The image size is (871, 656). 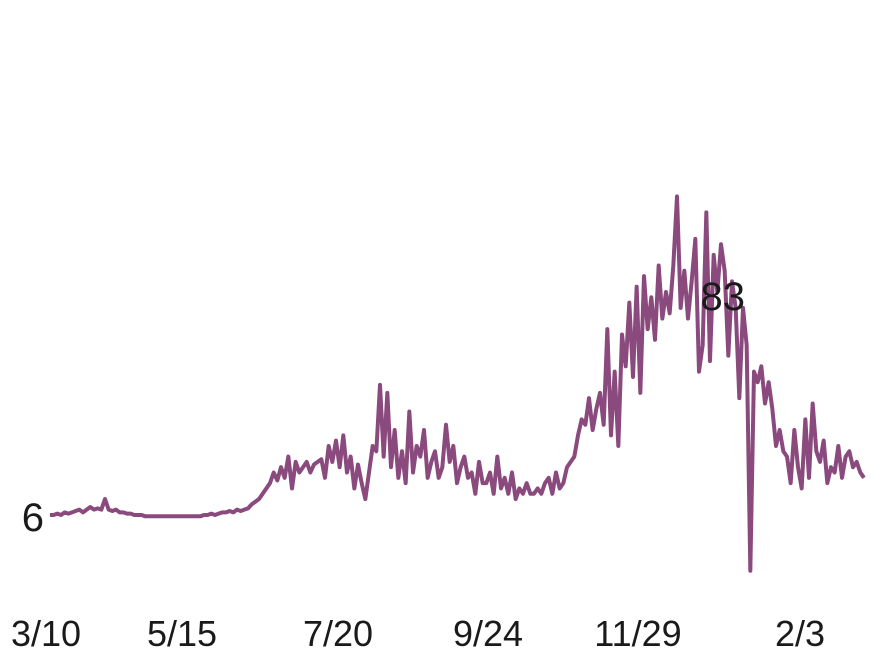 I want to click on x-tick-label: 9/24, so click(x=488, y=633).